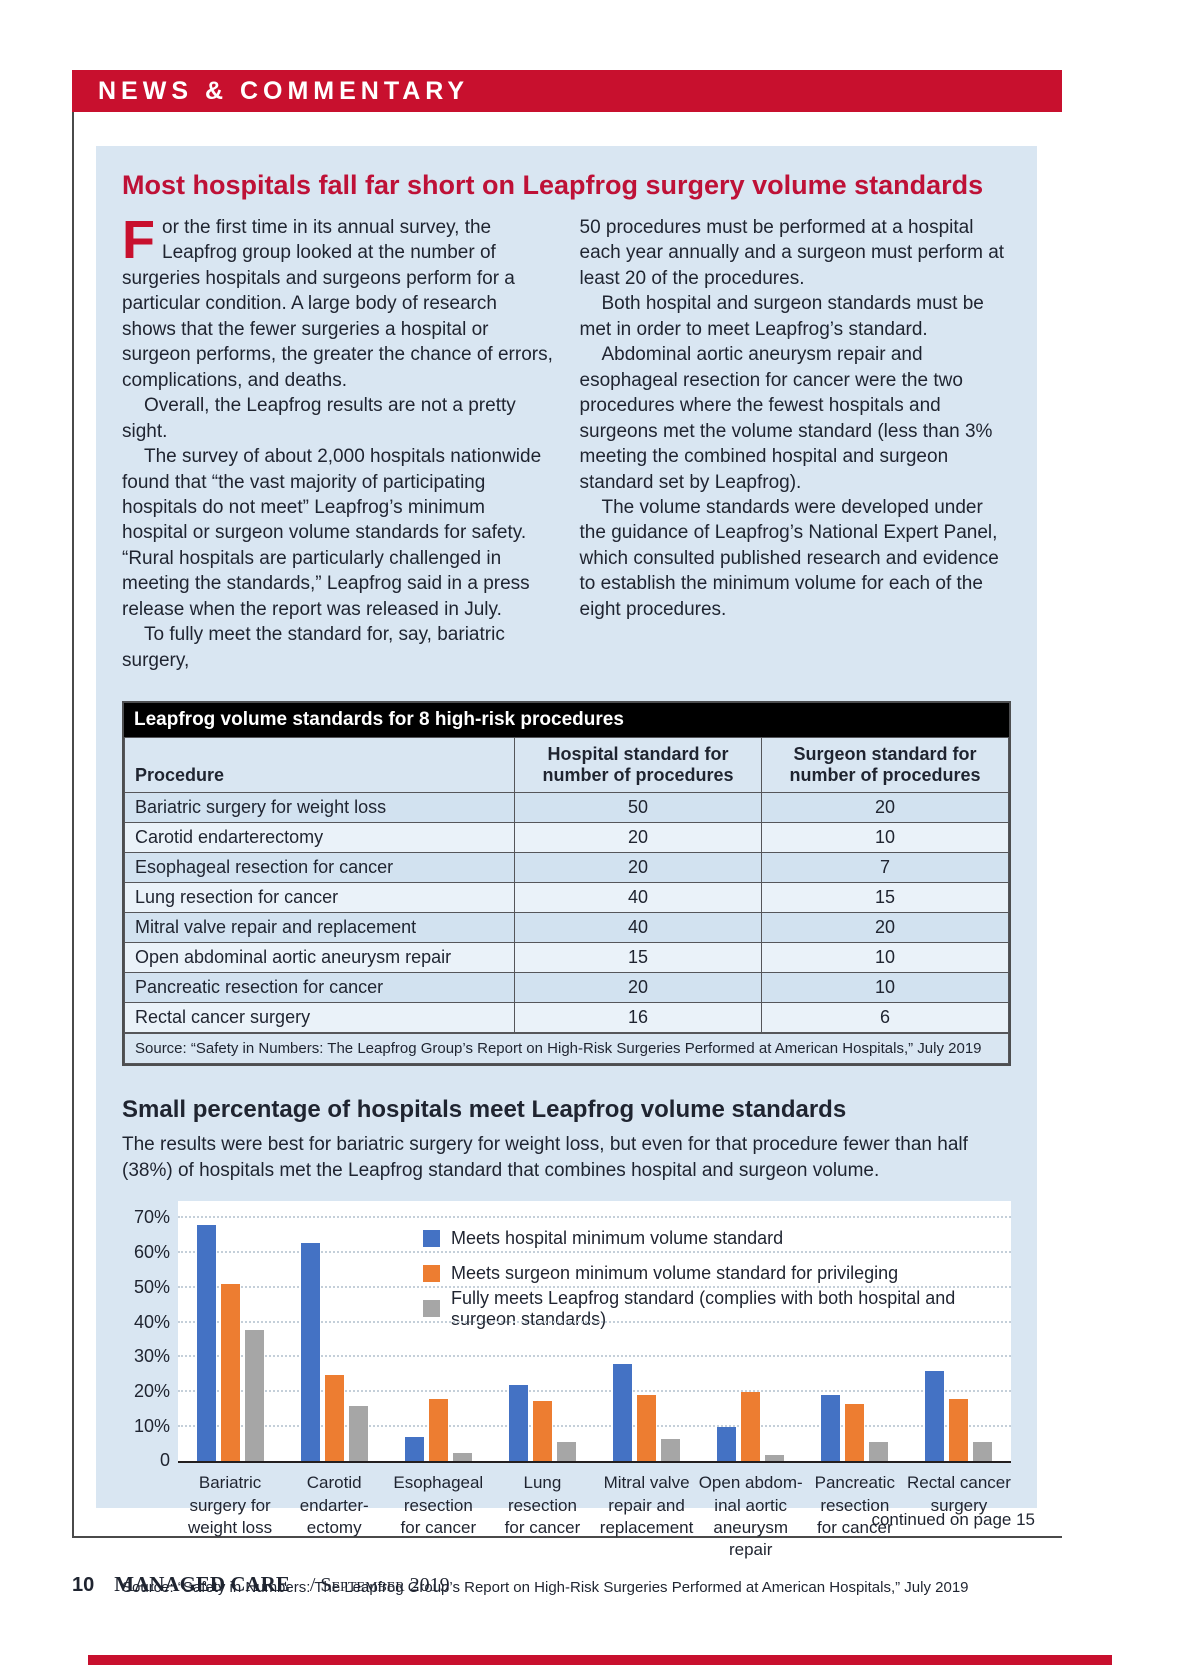 The width and height of the screenshot is (1200, 1665). What do you see at coordinates (750, 1516) in the screenshot?
I see `x-label: Open abdom- inal aortic aneurysm repair` at bounding box center [750, 1516].